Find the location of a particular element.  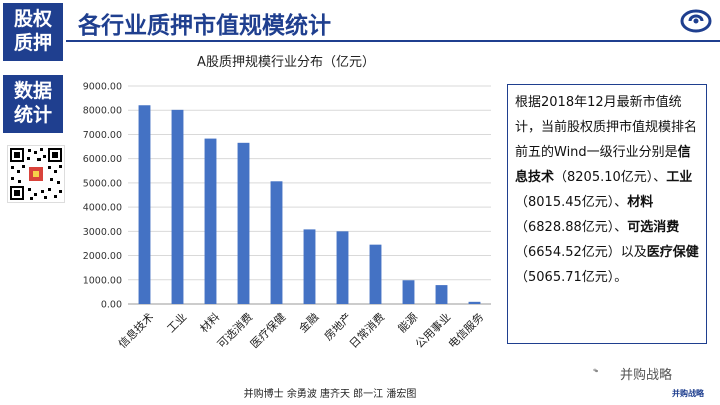

x-tick-label: 材料 is located at coordinates (209, 322).